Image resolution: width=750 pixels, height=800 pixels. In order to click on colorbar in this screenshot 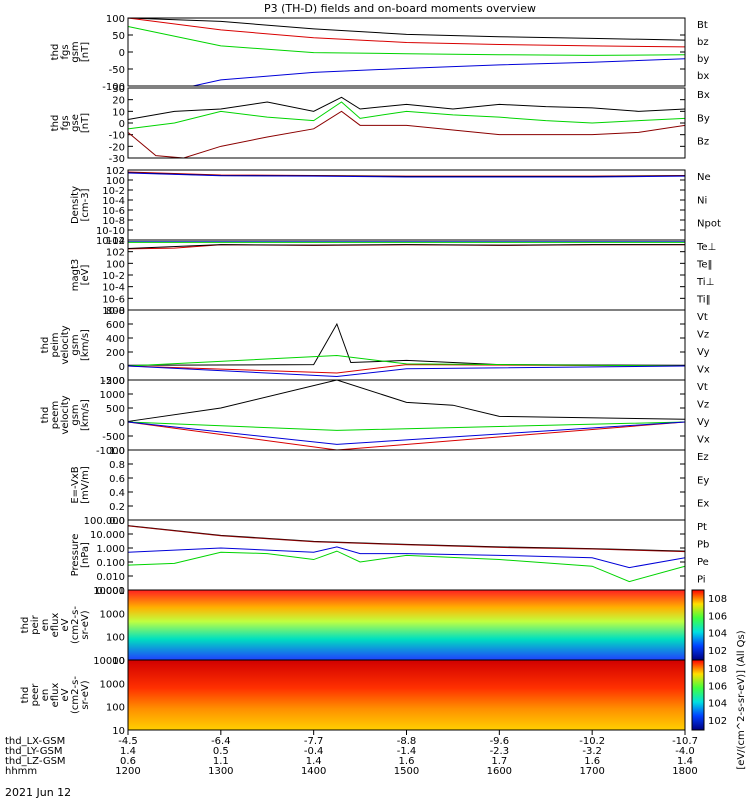, I will do `click(698, 695)`.